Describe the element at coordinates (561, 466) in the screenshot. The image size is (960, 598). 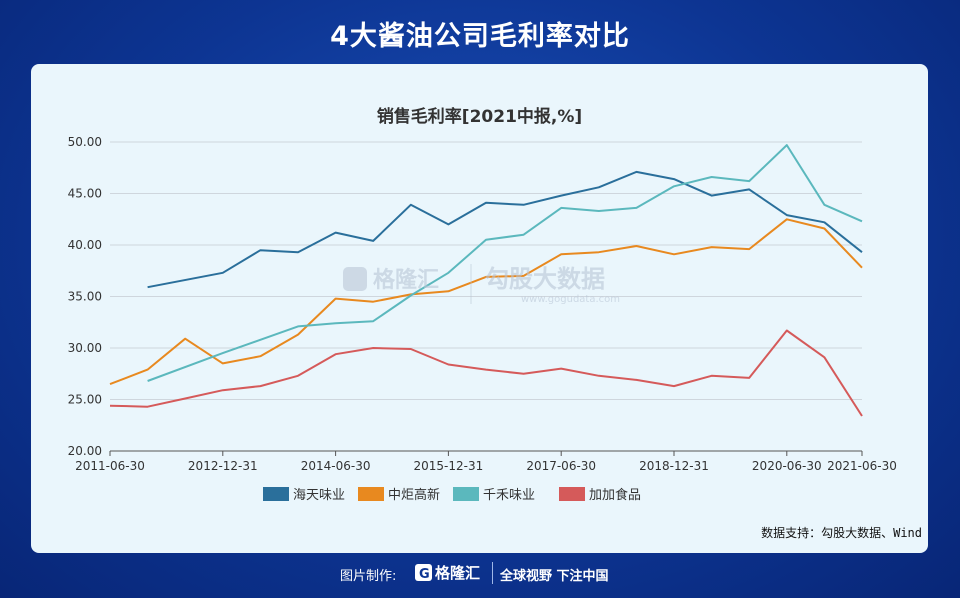
I see `x-tick-label: 2017-06-30` at that location.